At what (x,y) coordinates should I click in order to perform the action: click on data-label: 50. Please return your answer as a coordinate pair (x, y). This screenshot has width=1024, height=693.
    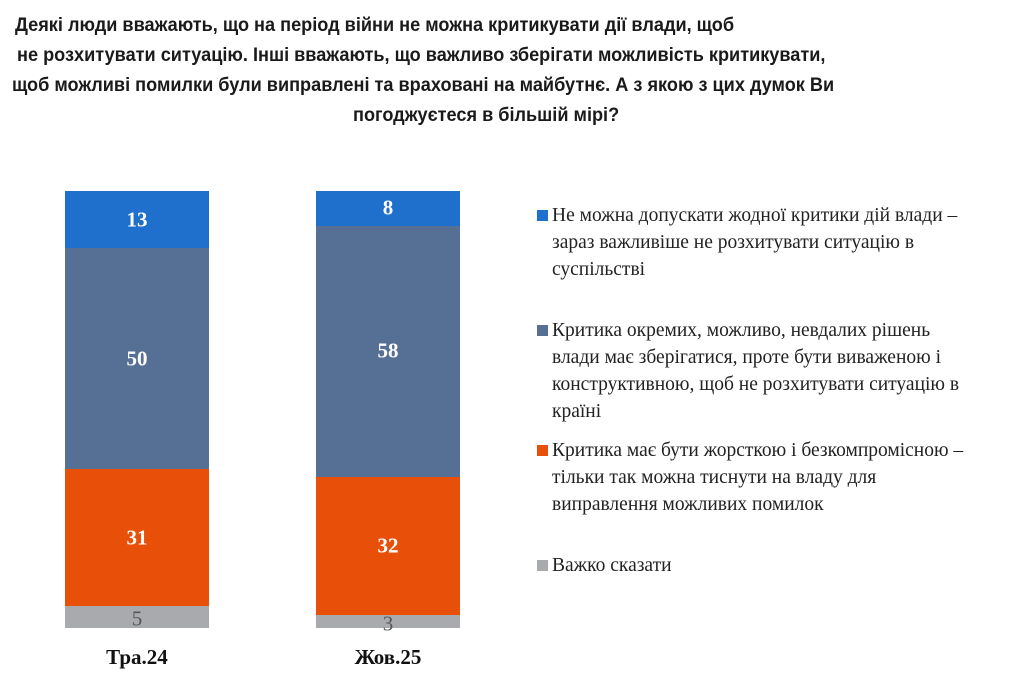
    Looking at the image, I should click on (137, 358).